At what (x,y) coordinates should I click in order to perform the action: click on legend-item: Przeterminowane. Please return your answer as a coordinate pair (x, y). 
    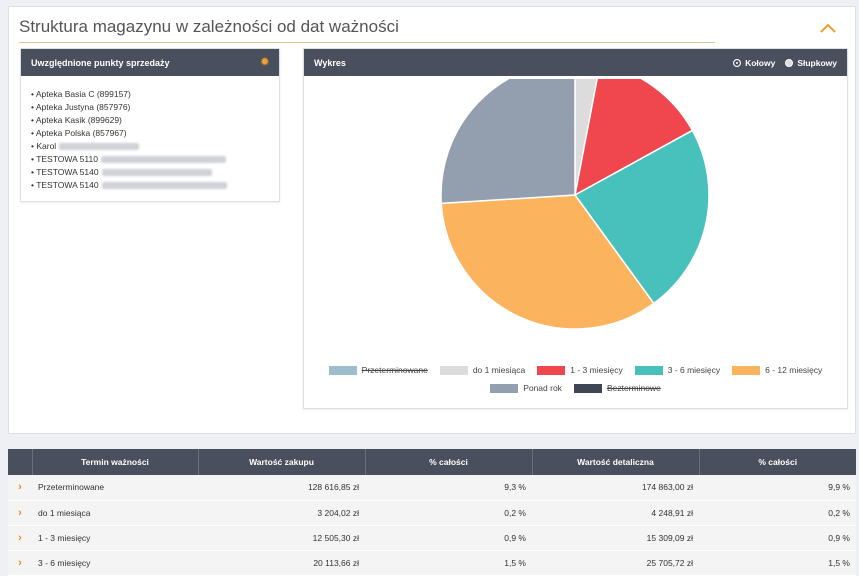
    Looking at the image, I should click on (378, 370).